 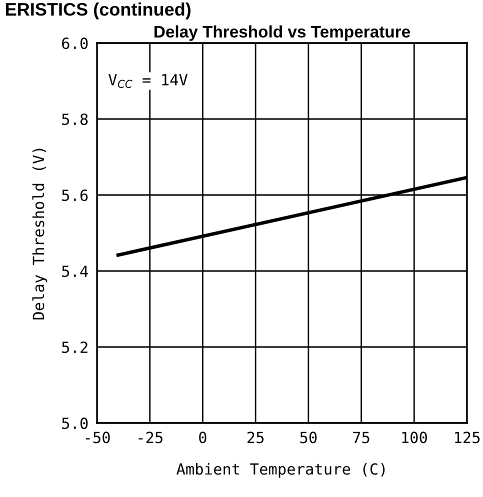 What do you see at coordinates (75, 120) in the screenshot?
I see `y-tick-label: 5.8` at bounding box center [75, 120].